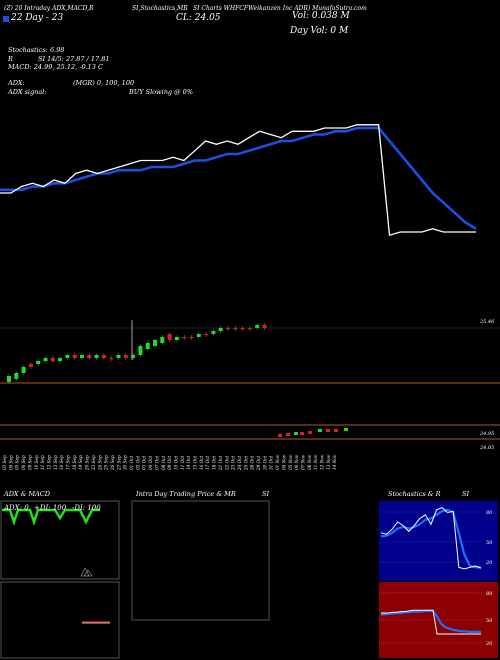 The width and height of the screenshot is (500, 660). I want to click on date-tick-label: 13 Sep, so click(55, 462).